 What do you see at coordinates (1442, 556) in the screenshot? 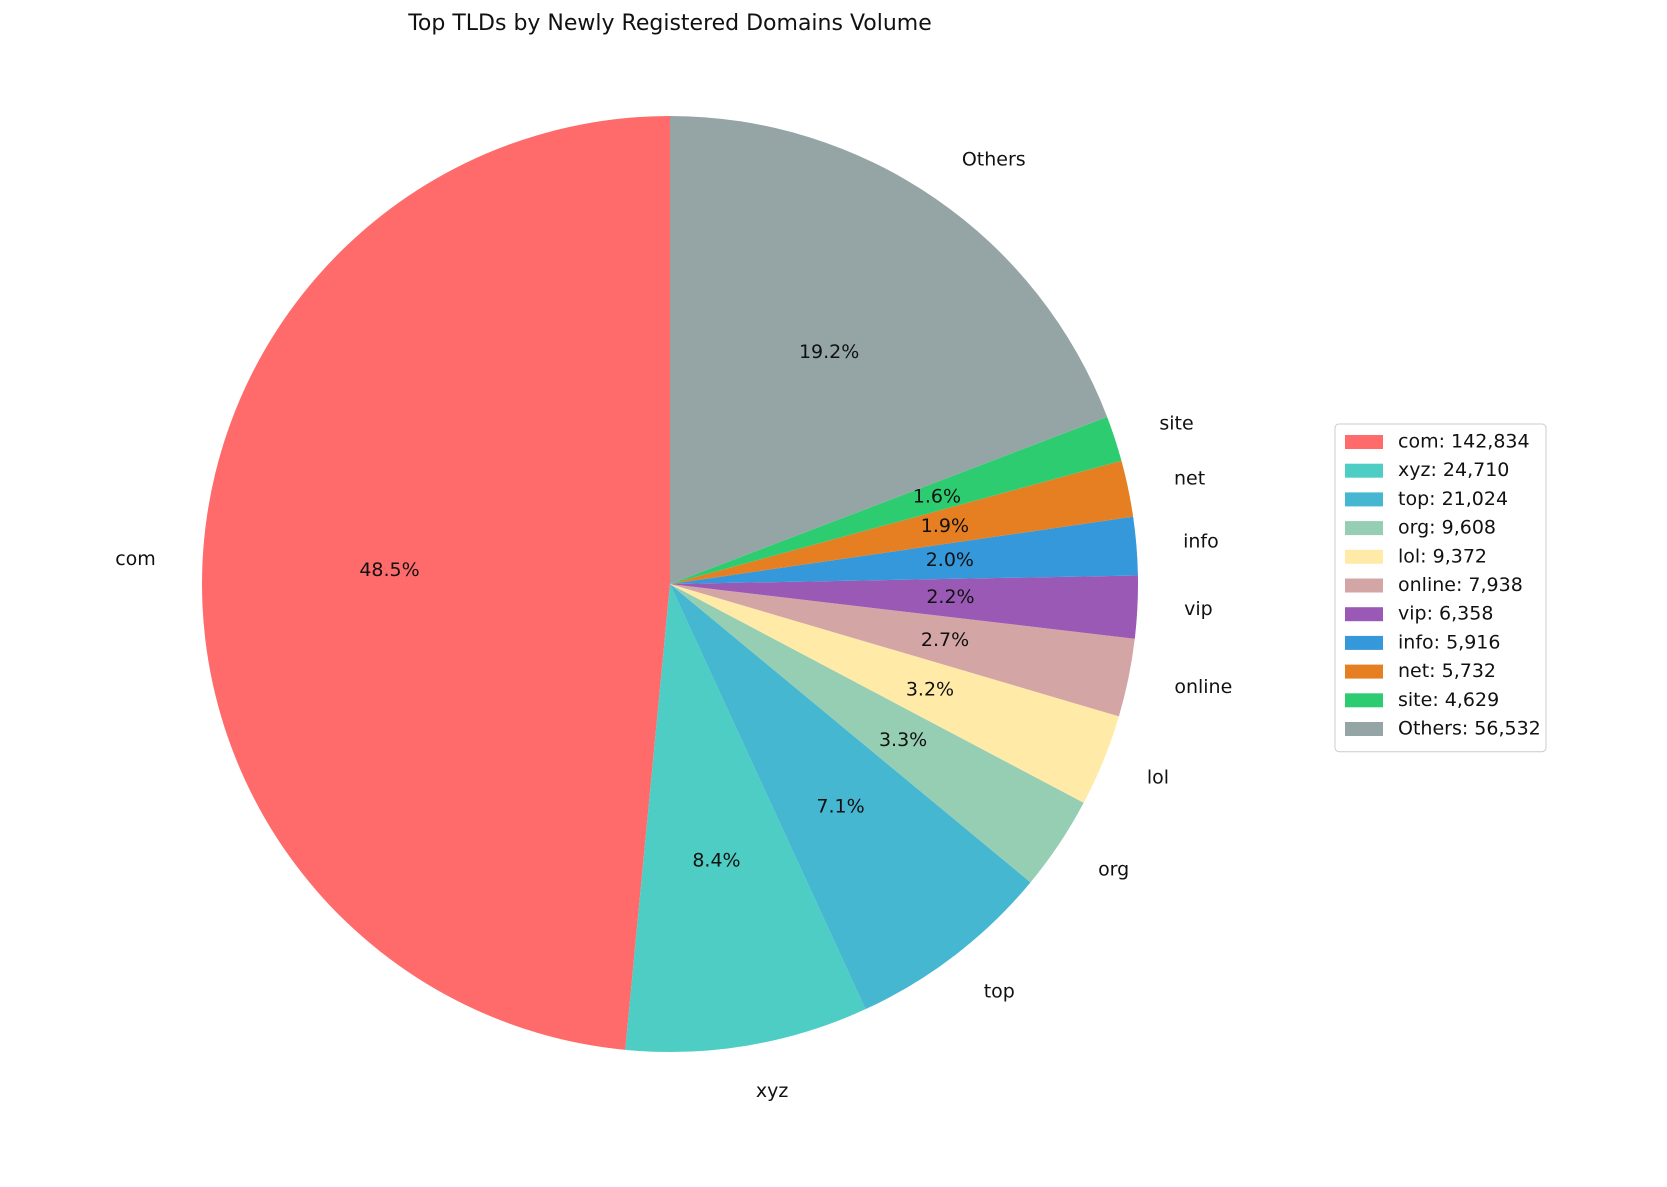
I see `legend-label: lol: 9,372` at bounding box center [1442, 556].